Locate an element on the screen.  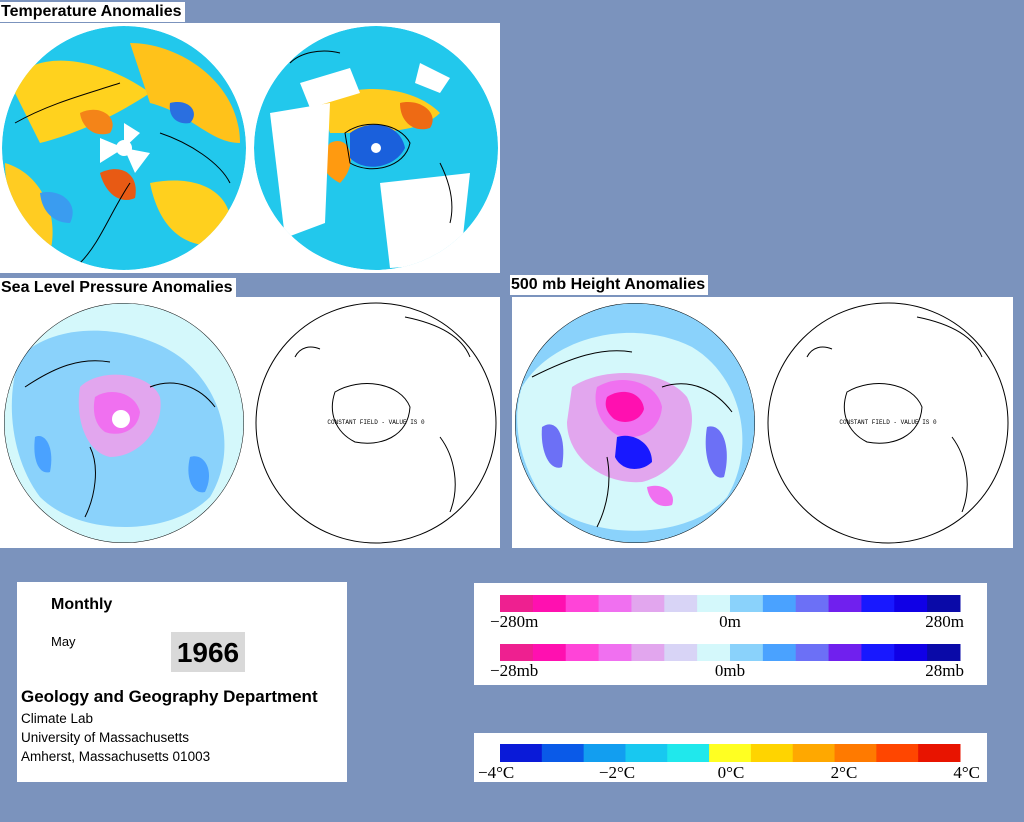
slp-south-hemisphere-map: CONSTANT FIELD - VALUE IS 0 is located at coordinates (376, 423).